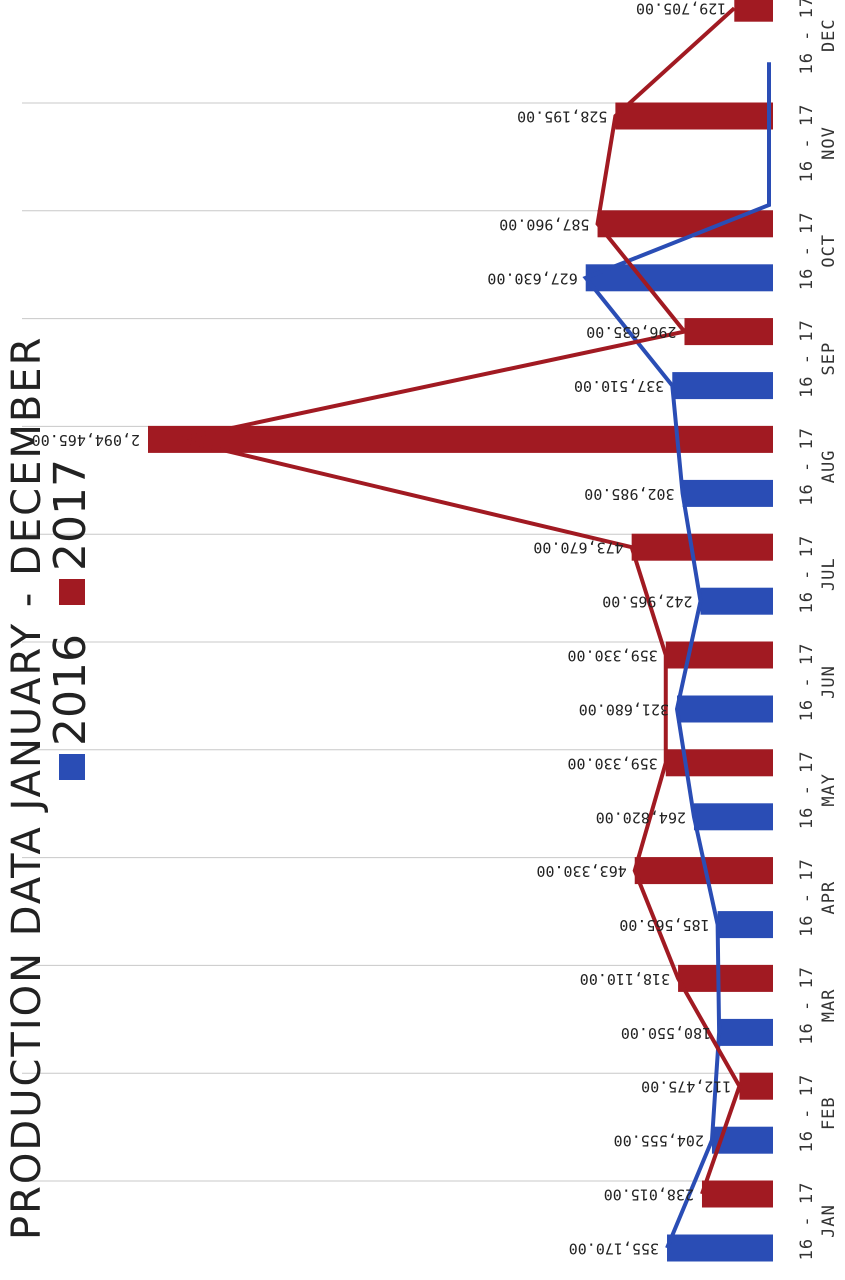  Describe the element at coordinates (753, 11) in the screenshot. I see `bar-2017-dec` at that location.